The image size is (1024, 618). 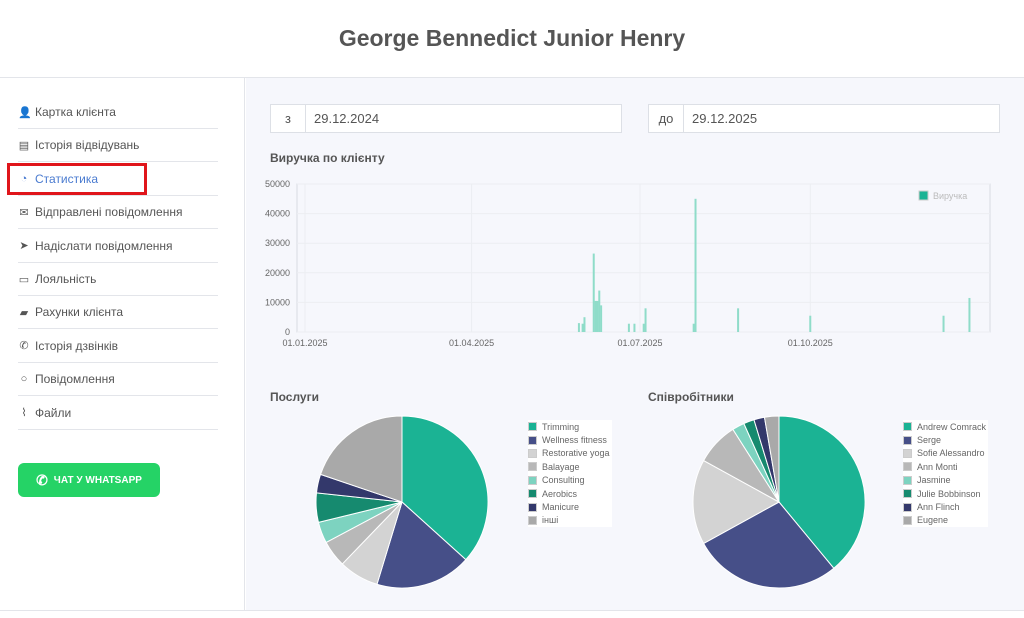 What do you see at coordinates (347, 118) in the screenshot?
I see `date-from-input: 29.12.2024` at bounding box center [347, 118].